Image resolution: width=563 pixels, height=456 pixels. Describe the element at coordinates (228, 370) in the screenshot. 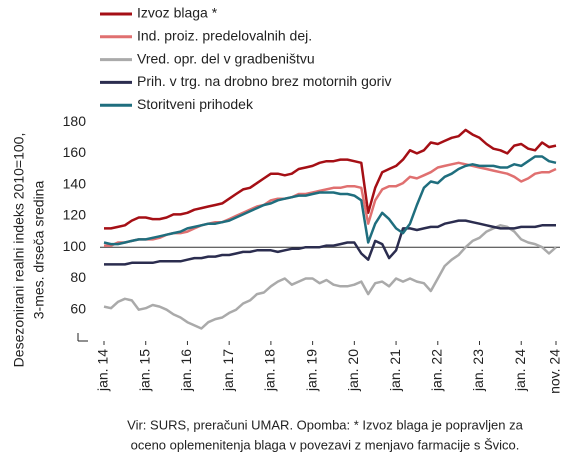

I see `x-tick-label: jan. 17` at that location.